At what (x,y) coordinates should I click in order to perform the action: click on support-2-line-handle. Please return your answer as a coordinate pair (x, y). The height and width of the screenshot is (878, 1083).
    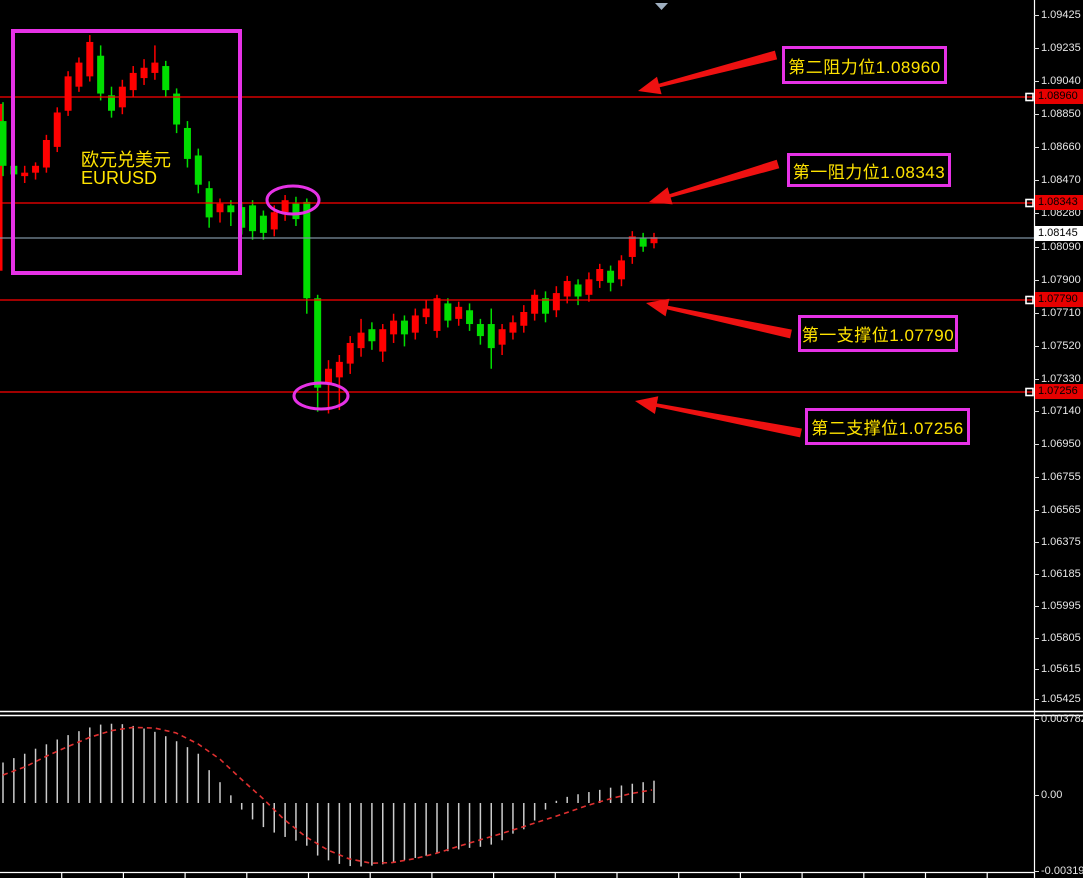
    Looking at the image, I should click on (1029, 392).